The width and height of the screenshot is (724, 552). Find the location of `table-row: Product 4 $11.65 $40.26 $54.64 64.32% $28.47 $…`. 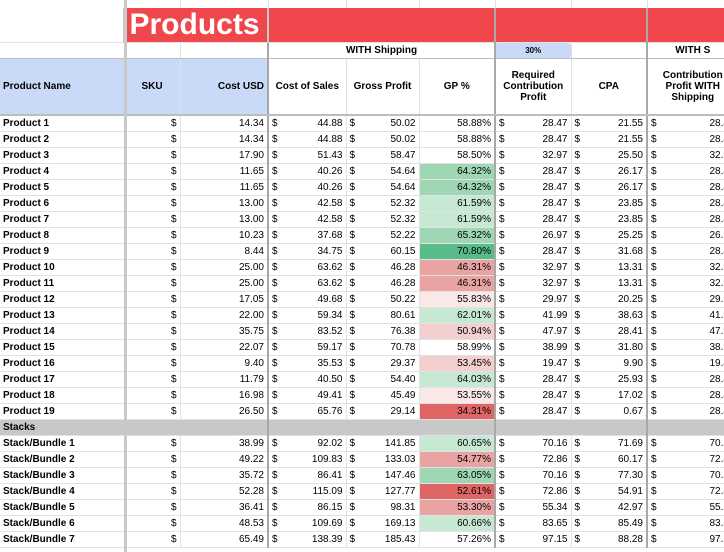

table-row: Product 4 $11.65 $40.26 $54.64 64.32% $28.47 $… is located at coordinates (362, 171).